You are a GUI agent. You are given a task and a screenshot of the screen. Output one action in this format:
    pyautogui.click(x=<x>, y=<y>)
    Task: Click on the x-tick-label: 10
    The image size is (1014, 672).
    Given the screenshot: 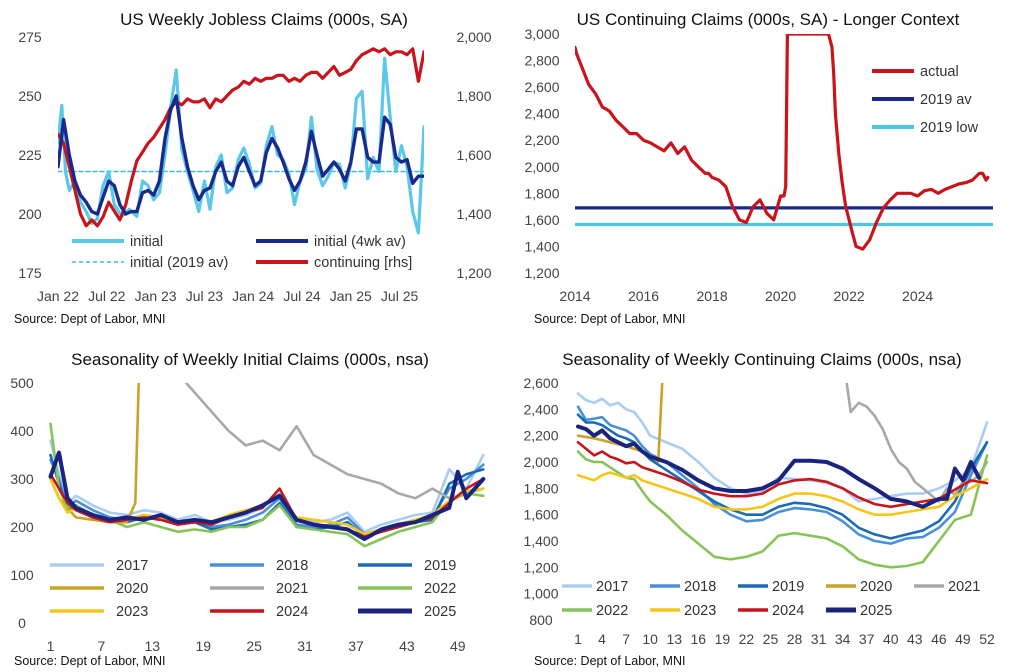 What is the action you would take?
    pyautogui.click(x=650, y=639)
    